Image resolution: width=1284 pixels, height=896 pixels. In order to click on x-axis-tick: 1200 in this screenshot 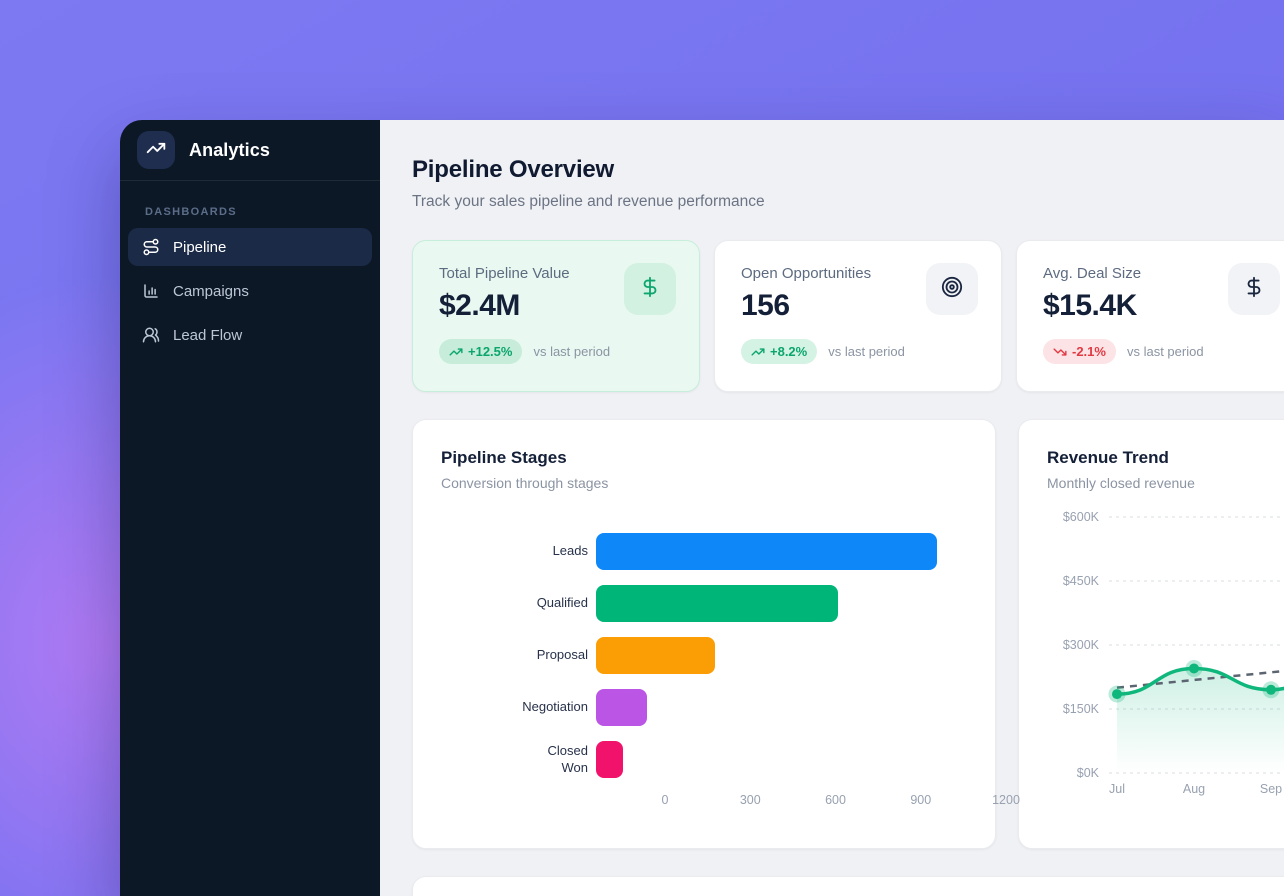, I will do `click(1006, 800)`.